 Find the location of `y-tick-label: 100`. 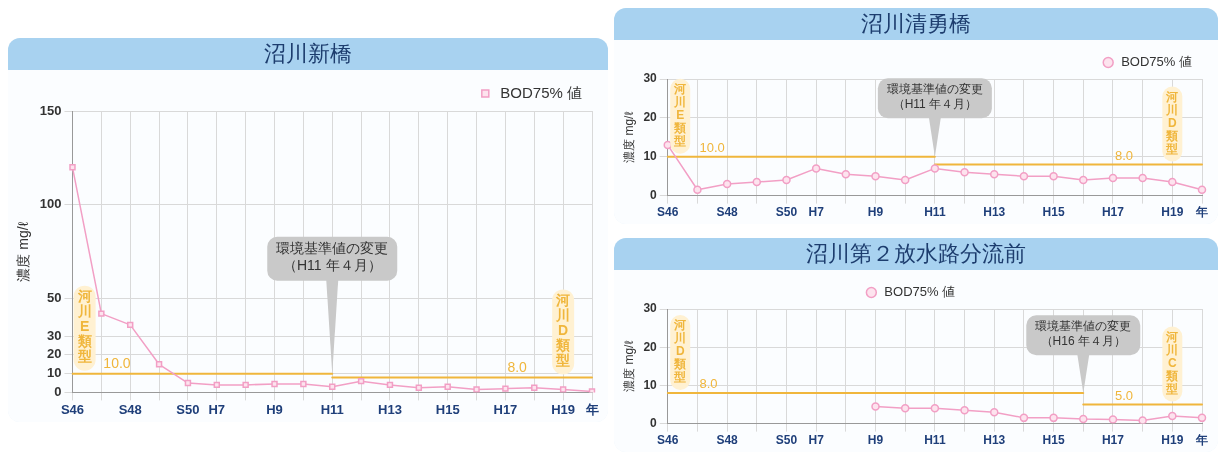

y-tick-label: 100 is located at coordinates (50, 204).